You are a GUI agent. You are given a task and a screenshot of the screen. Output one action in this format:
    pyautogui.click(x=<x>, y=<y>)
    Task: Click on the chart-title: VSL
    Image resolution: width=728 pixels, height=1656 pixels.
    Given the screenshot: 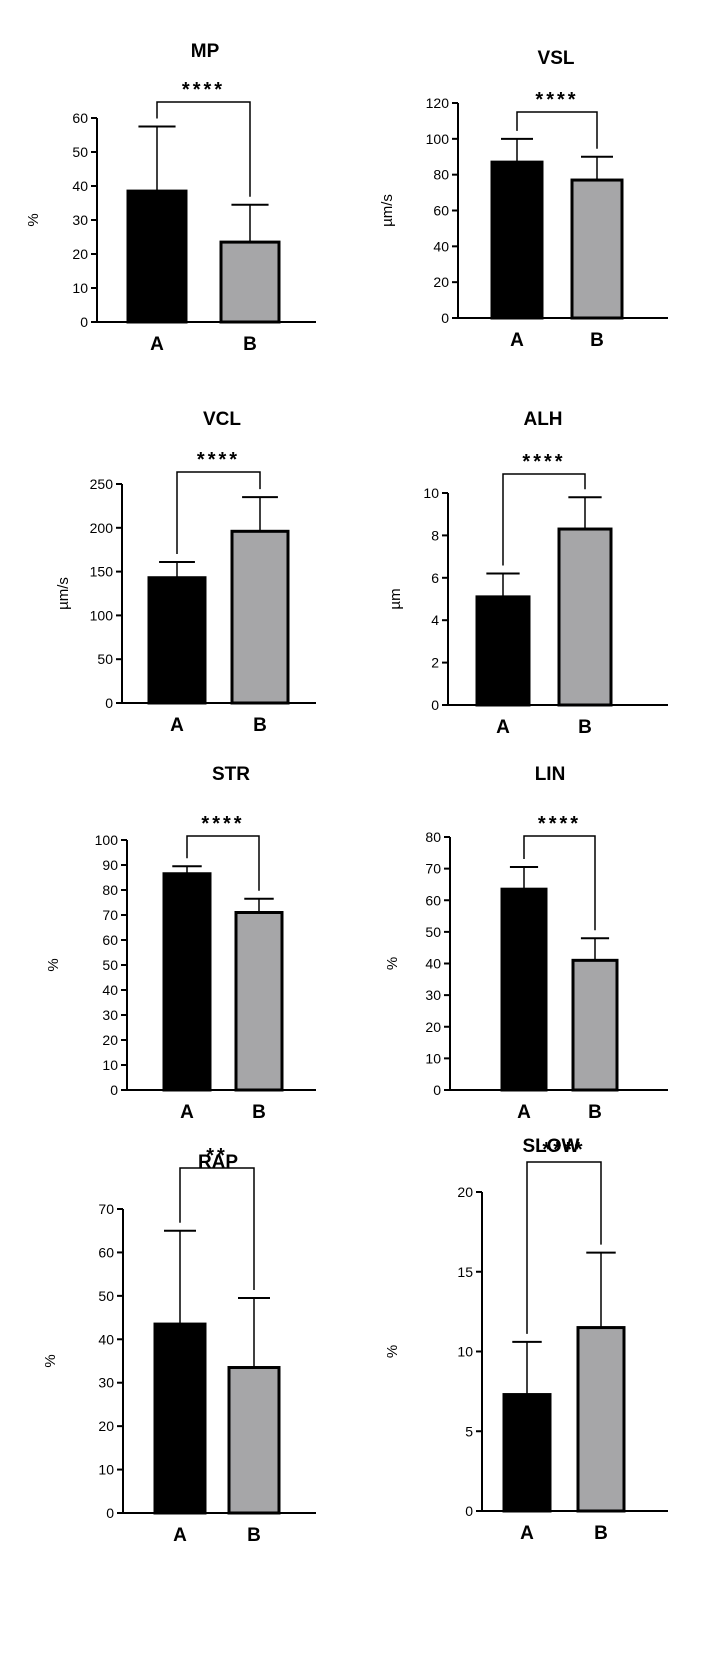 What is the action you would take?
    pyautogui.click(x=556, y=58)
    